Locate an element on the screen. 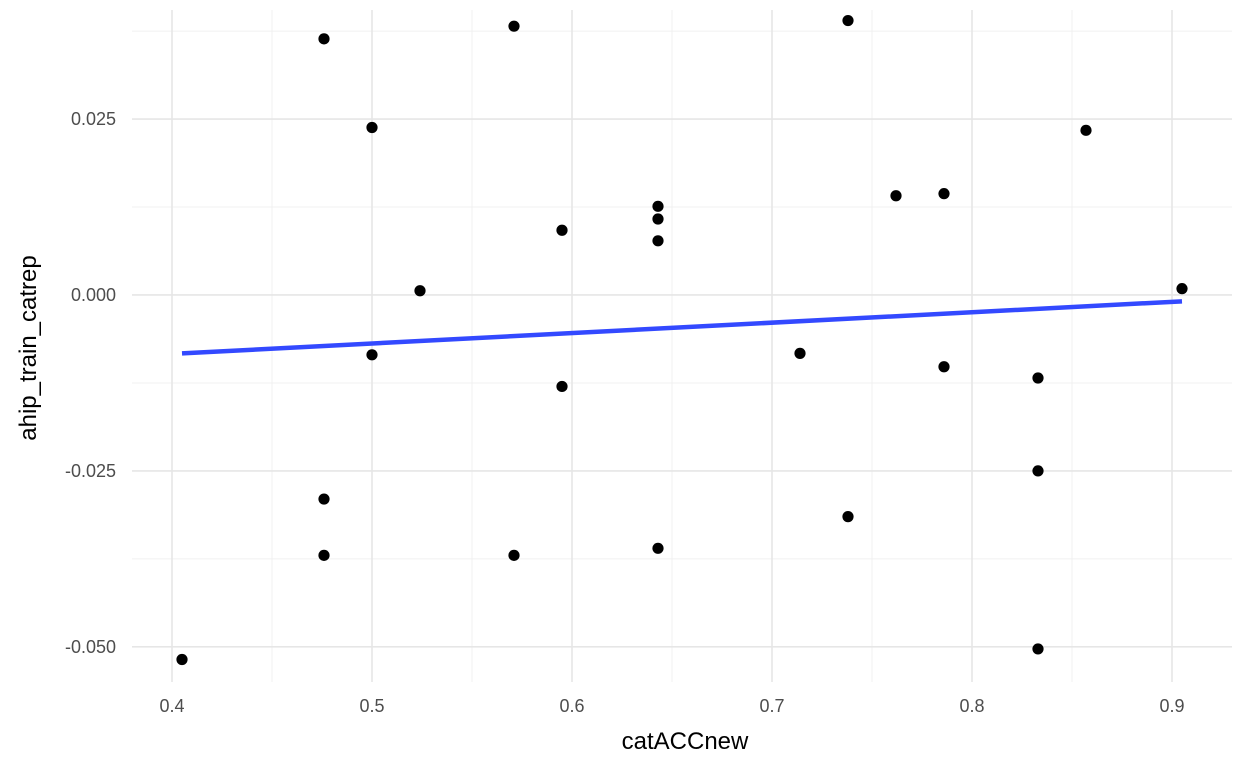 The height and width of the screenshot is (768, 1248). x-axis-title: catACCnew is located at coordinates (685, 741).